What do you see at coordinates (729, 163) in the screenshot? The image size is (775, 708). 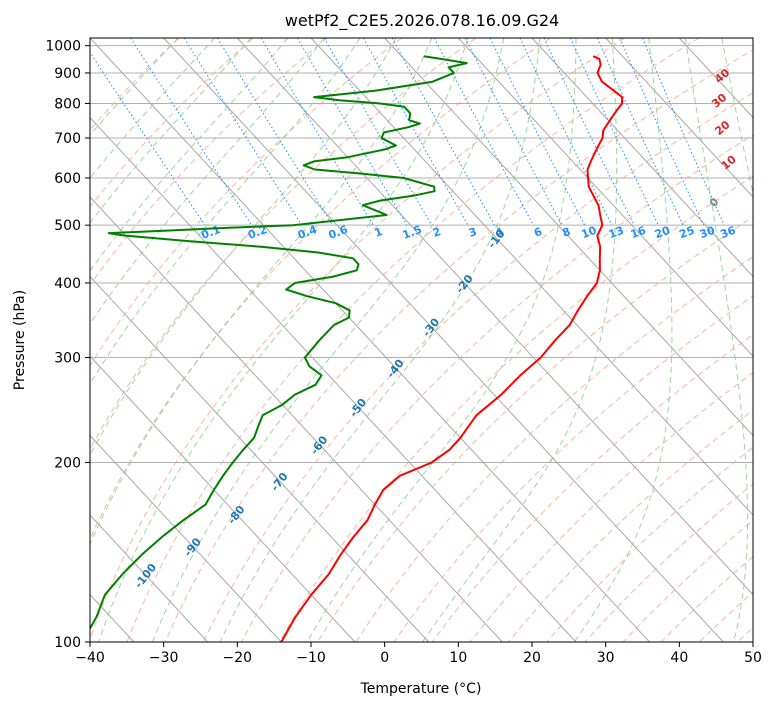 I see `moist-adiabat-label: 10` at bounding box center [729, 163].